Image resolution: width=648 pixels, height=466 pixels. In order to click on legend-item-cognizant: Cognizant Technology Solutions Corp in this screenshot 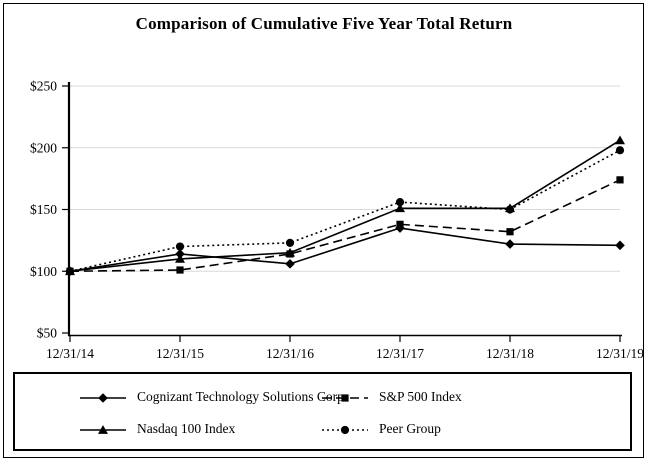, I will do `click(212, 397)`.